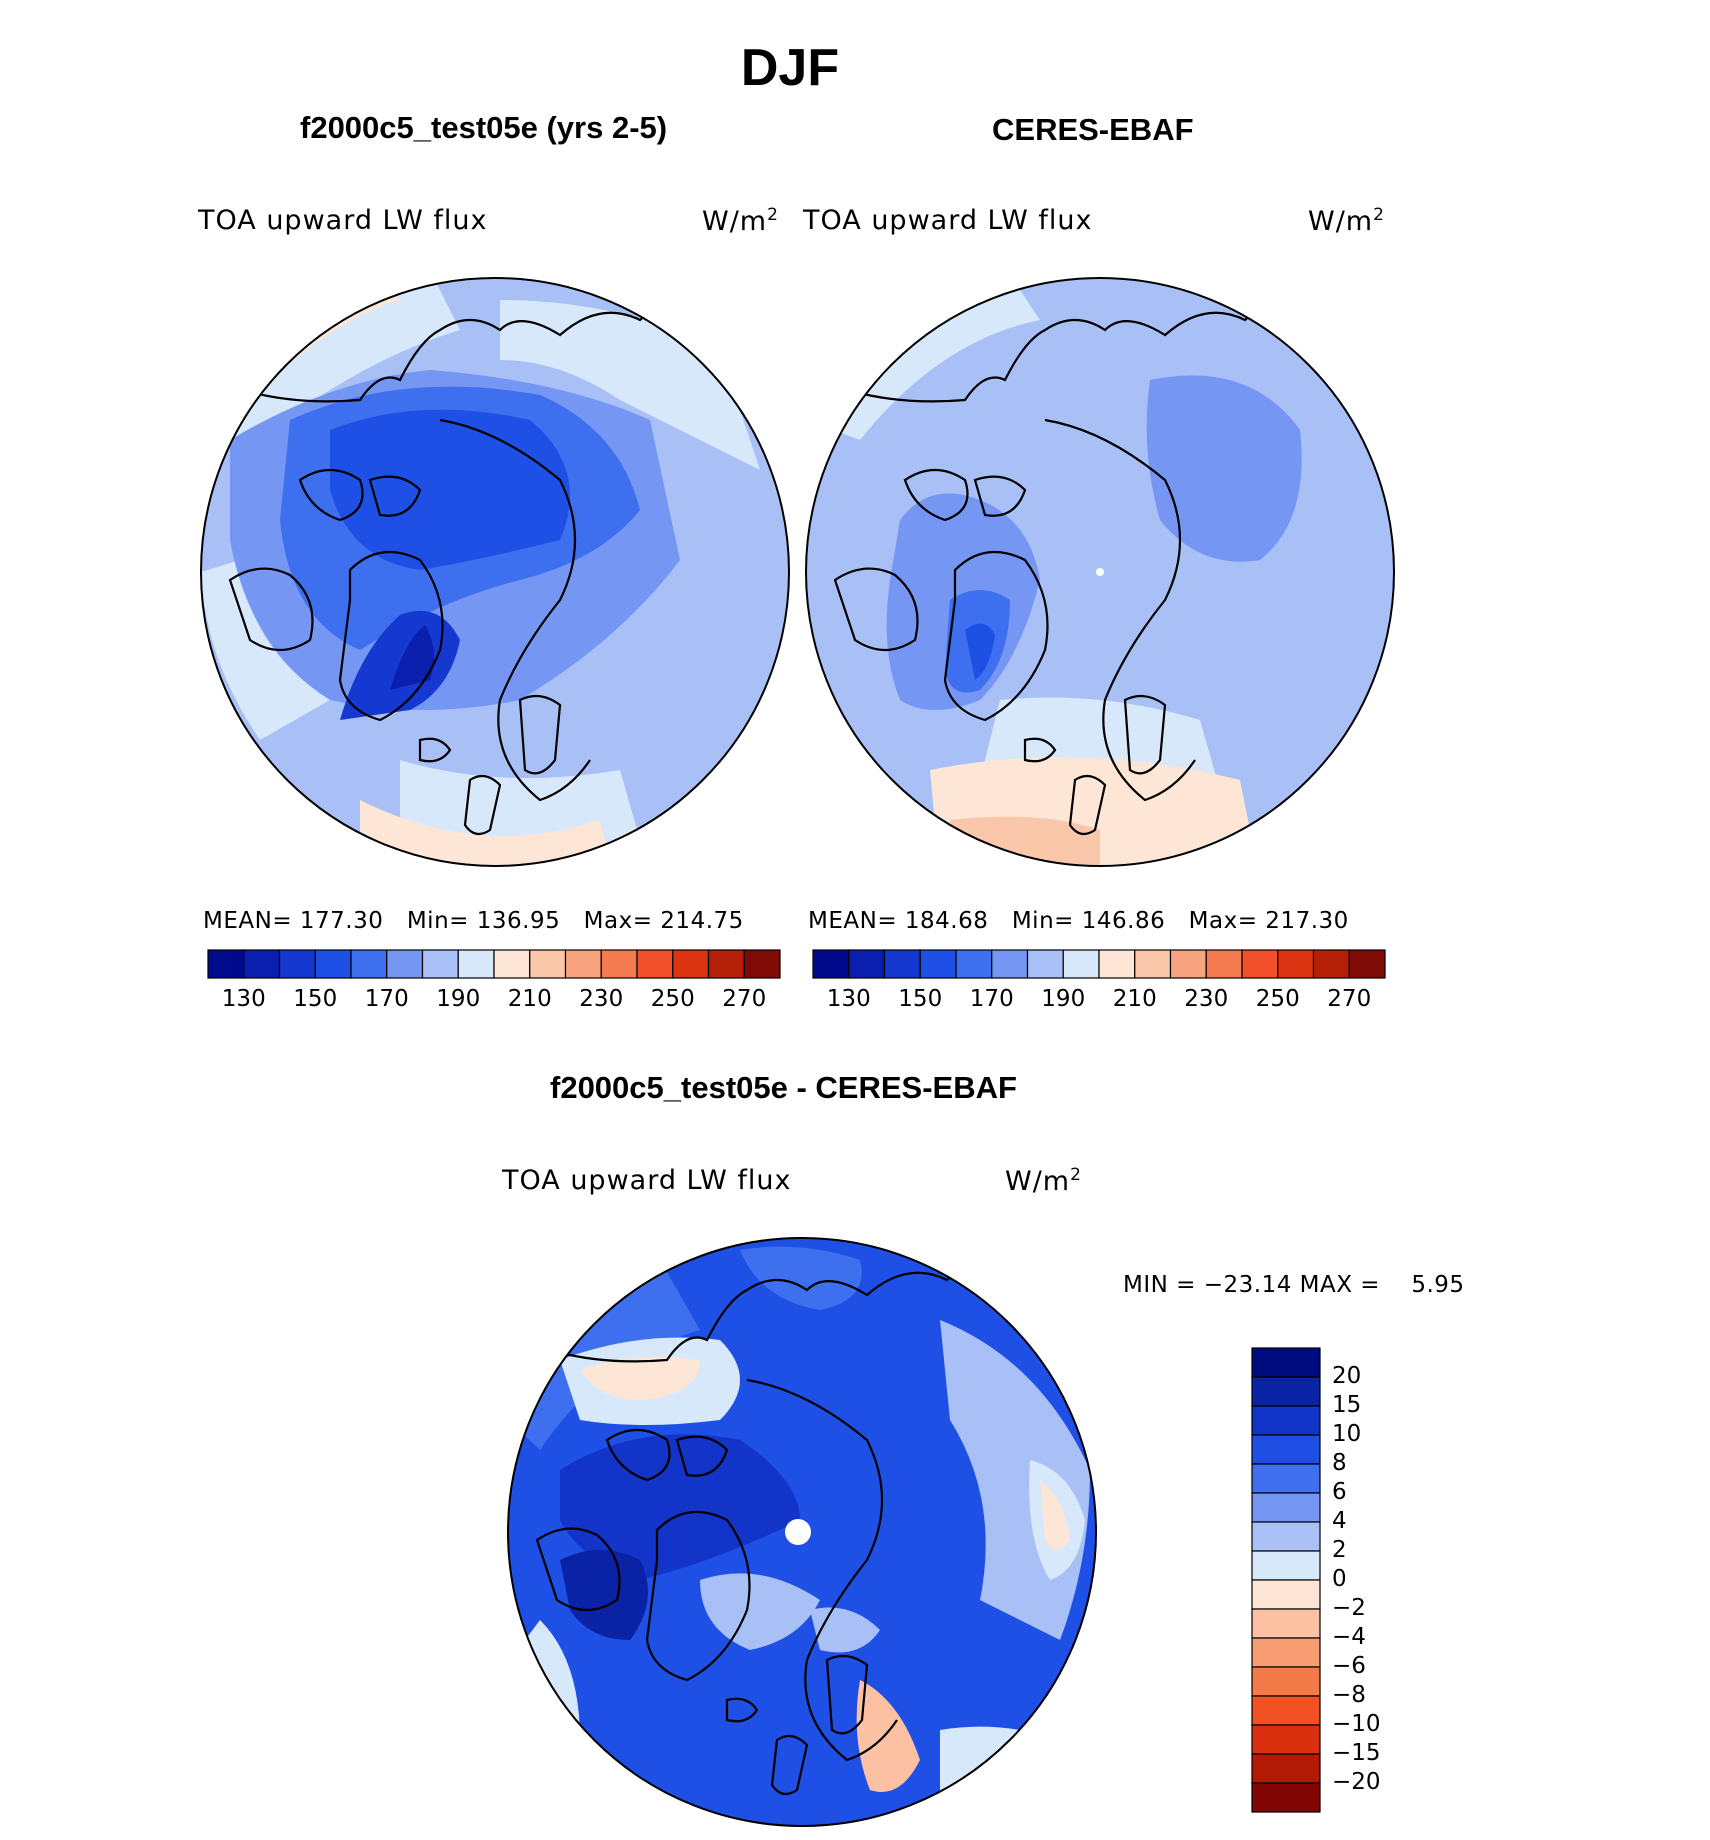  What do you see at coordinates (1206, 999) in the screenshot?
I see `colorbar-obs-tick-label: 230` at bounding box center [1206, 999].